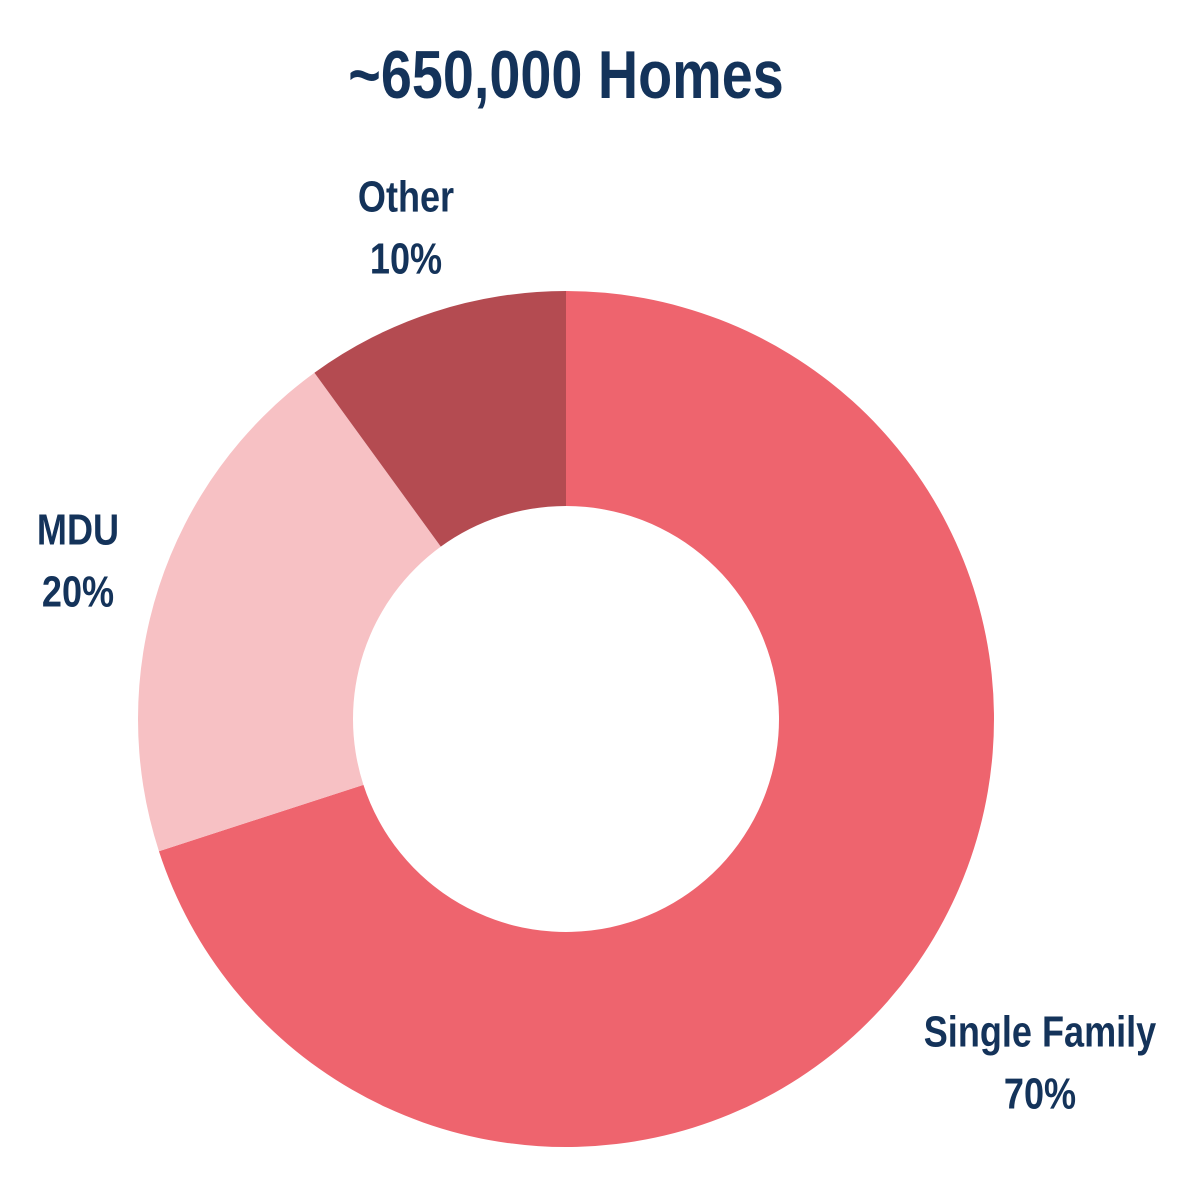  I want to click on slice-label: Other, so click(406, 196).